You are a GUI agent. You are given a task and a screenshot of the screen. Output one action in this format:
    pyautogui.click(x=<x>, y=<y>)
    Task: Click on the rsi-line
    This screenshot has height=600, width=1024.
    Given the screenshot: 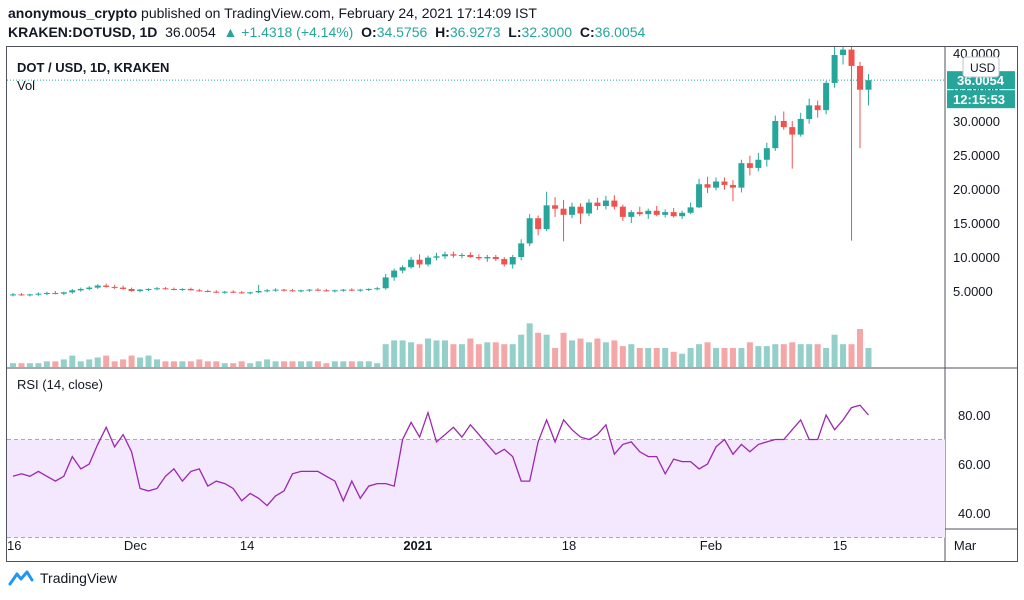 What is the action you would take?
    pyautogui.click(x=440, y=455)
    